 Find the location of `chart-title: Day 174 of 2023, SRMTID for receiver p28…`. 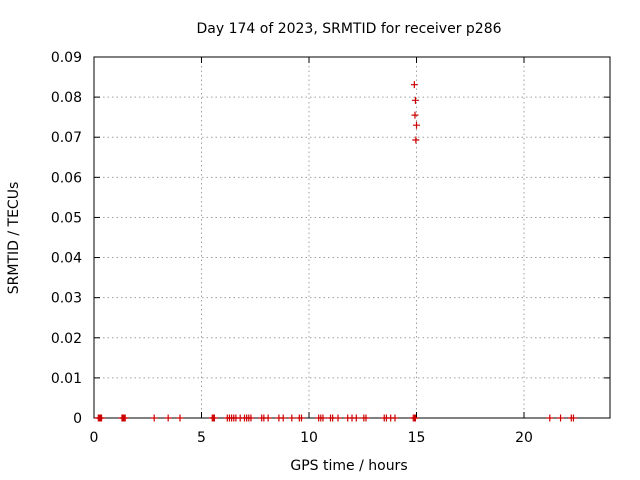

chart-title: Day 174 of 2023, SRMTID for receiver p28… is located at coordinates (348, 29).